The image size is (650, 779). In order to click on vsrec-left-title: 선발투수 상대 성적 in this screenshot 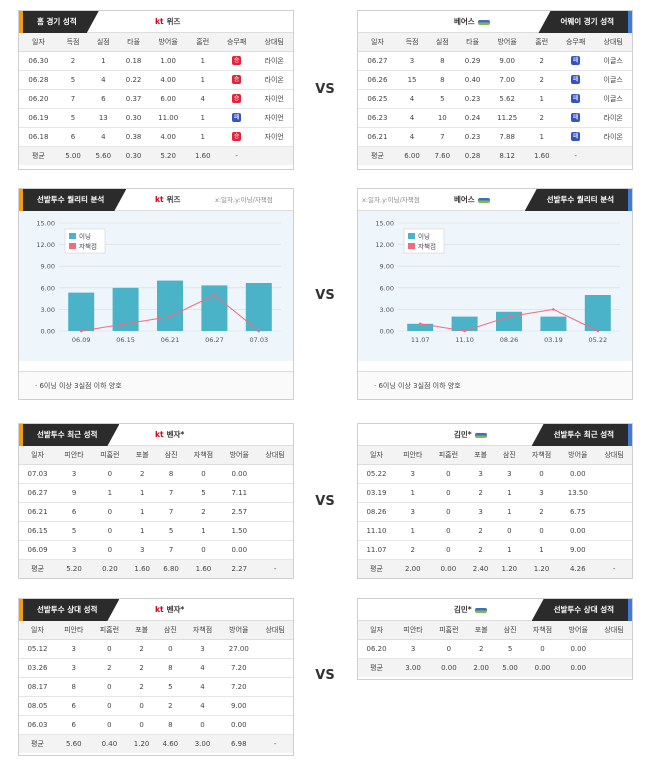, I will do `click(69, 610)`.